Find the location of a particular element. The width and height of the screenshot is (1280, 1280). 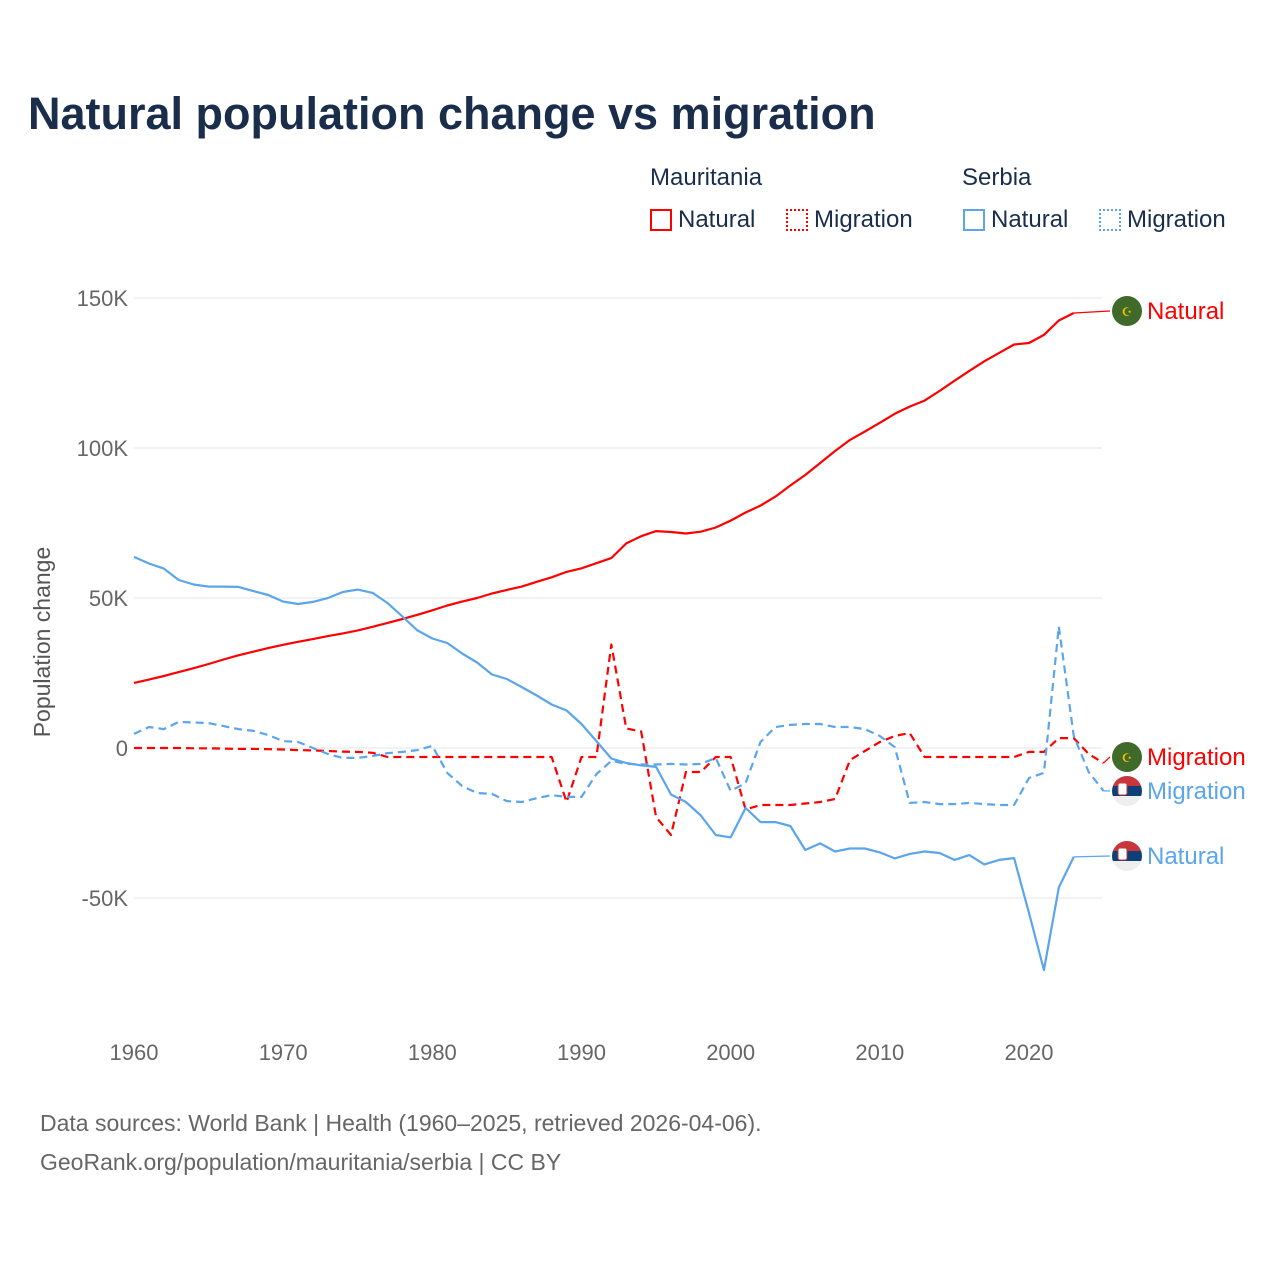

mauritania-migration-line is located at coordinates (619, 740).